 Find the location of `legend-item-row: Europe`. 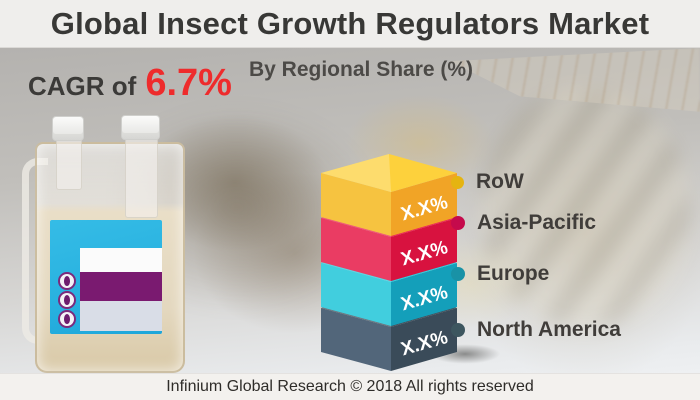

legend-item-row: Europe is located at coordinates (499, 274).